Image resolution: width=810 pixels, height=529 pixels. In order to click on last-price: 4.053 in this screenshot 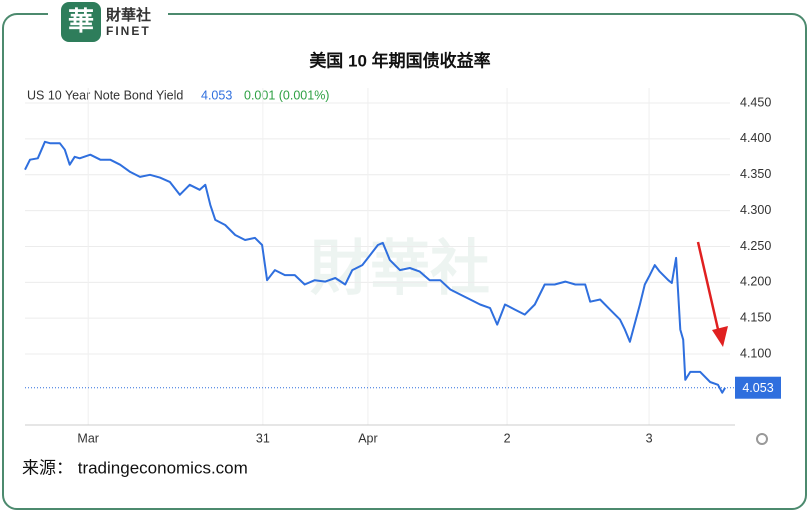, I will do `click(216, 95)`.